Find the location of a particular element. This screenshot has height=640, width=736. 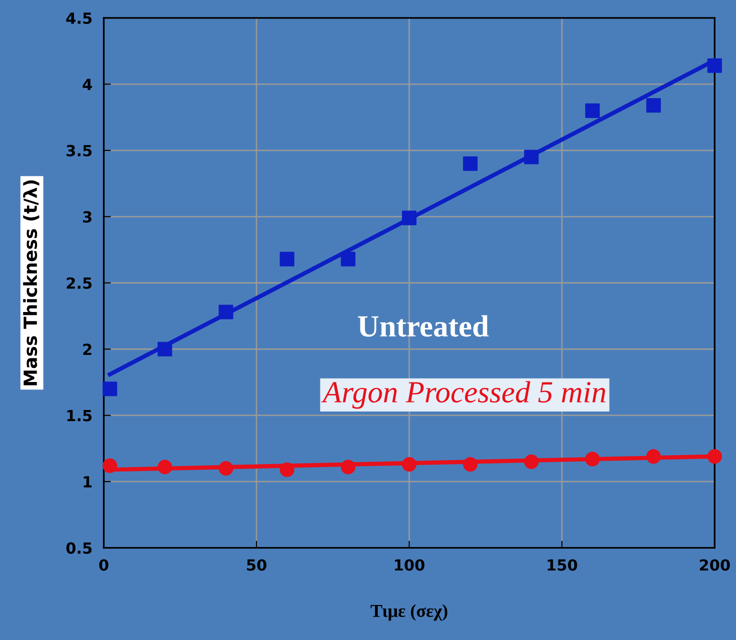

y-tick-label: 3.5 is located at coordinates (79, 150).